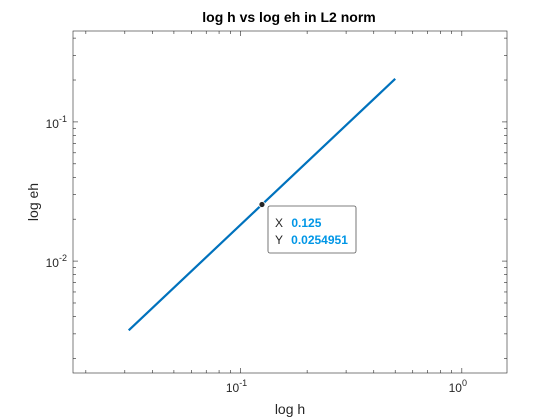 The height and width of the screenshot is (420, 560). Describe the element at coordinates (290, 409) in the screenshot. I see `x-axis-label: log h` at that location.